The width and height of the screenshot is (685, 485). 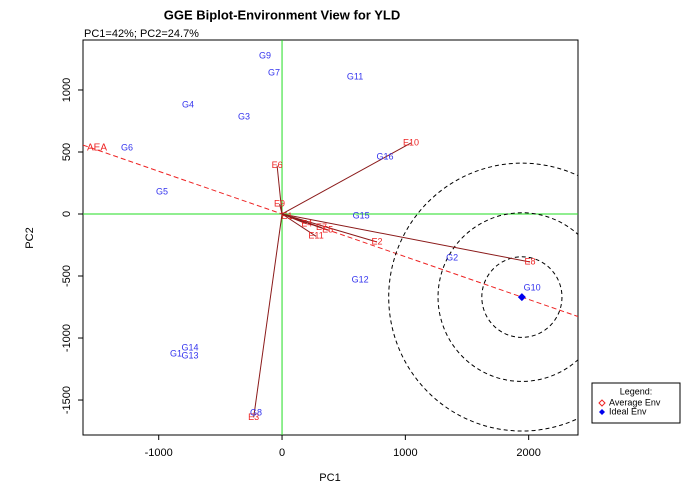 What do you see at coordinates (361, 215) in the screenshot?
I see `genotype-label: G15` at bounding box center [361, 215].